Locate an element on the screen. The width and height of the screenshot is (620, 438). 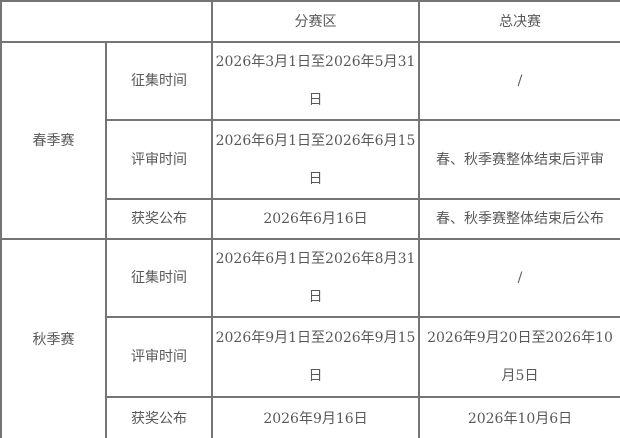
cell-finals: 2026年9月20日至2026年10月5日 is located at coordinates (519, 357).